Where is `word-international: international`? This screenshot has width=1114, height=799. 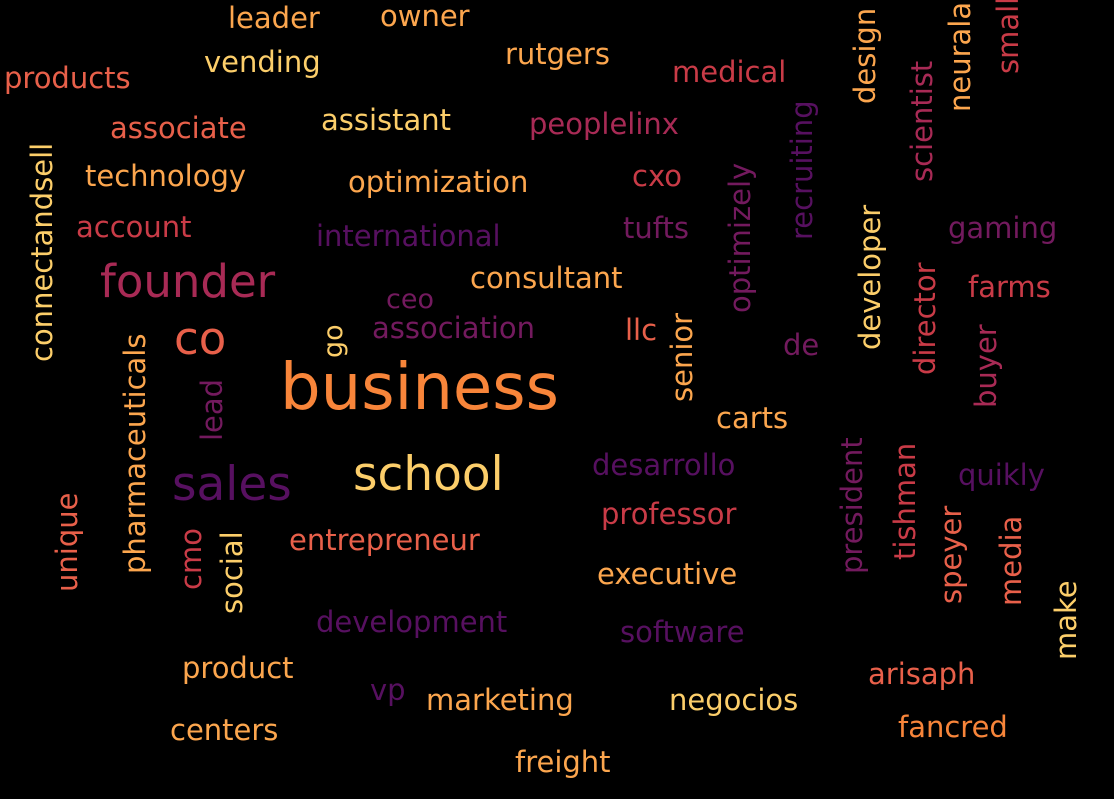
word-international: international is located at coordinates (408, 236).